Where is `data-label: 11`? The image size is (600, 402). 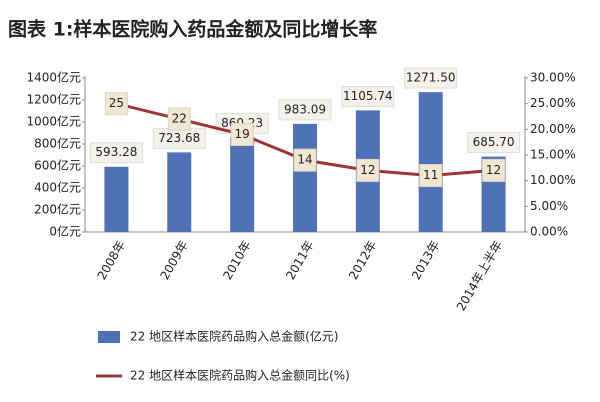 data-label: 11 is located at coordinates (430, 175).